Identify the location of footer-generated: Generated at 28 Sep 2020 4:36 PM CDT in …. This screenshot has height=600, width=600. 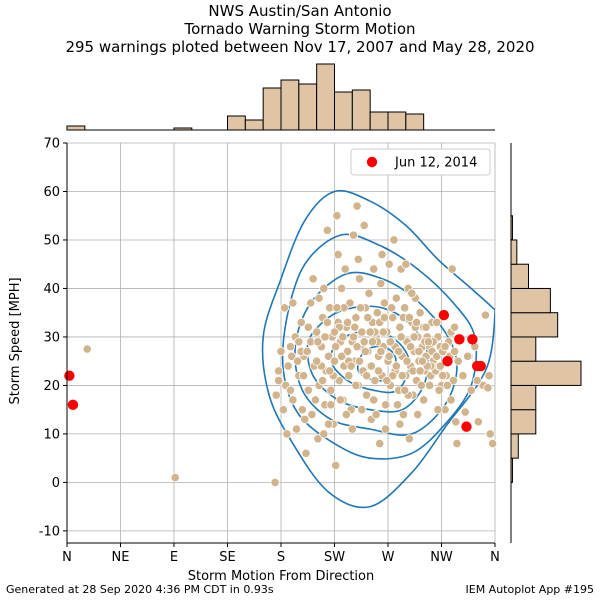
(140, 589).